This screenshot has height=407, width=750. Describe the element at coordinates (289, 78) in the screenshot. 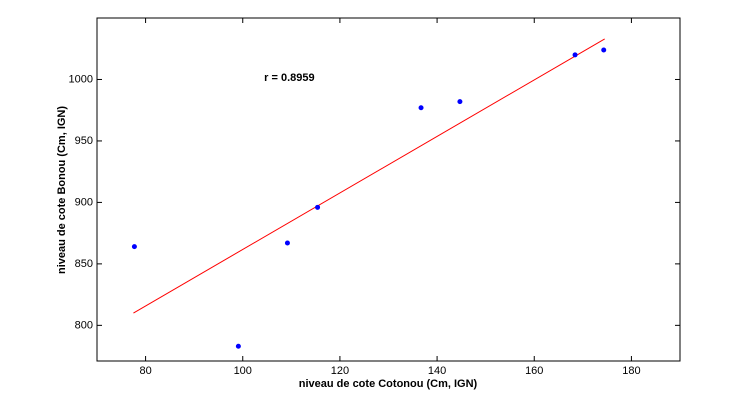

I see `annotation: r = 0.8959` at that location.